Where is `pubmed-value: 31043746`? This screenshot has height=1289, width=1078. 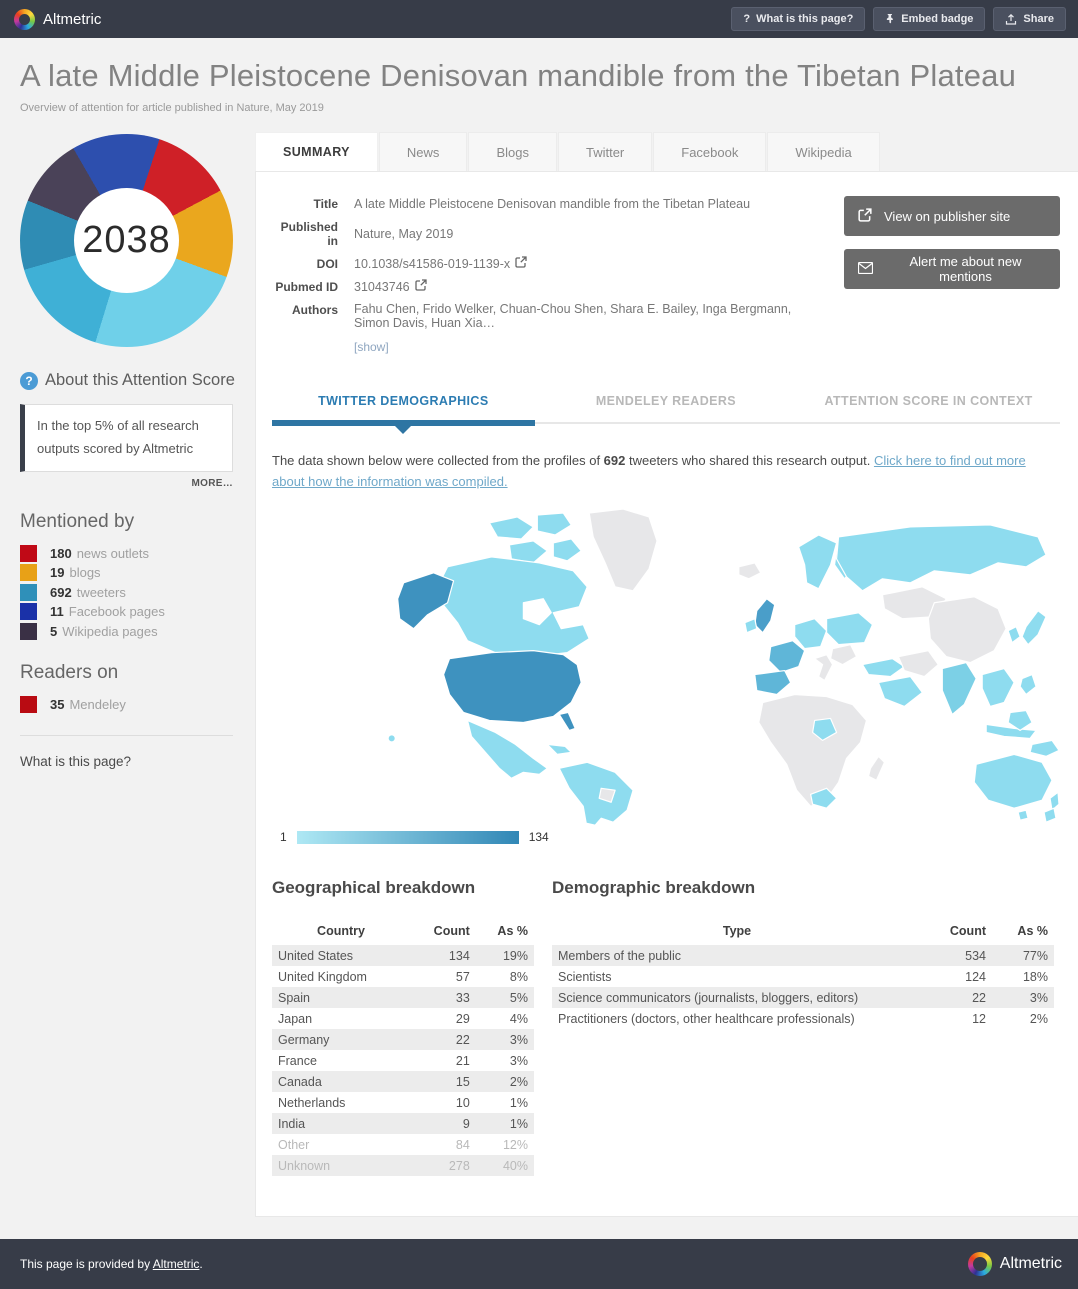 pubmed-value: 31043746 is located at coordinates (382, 286).